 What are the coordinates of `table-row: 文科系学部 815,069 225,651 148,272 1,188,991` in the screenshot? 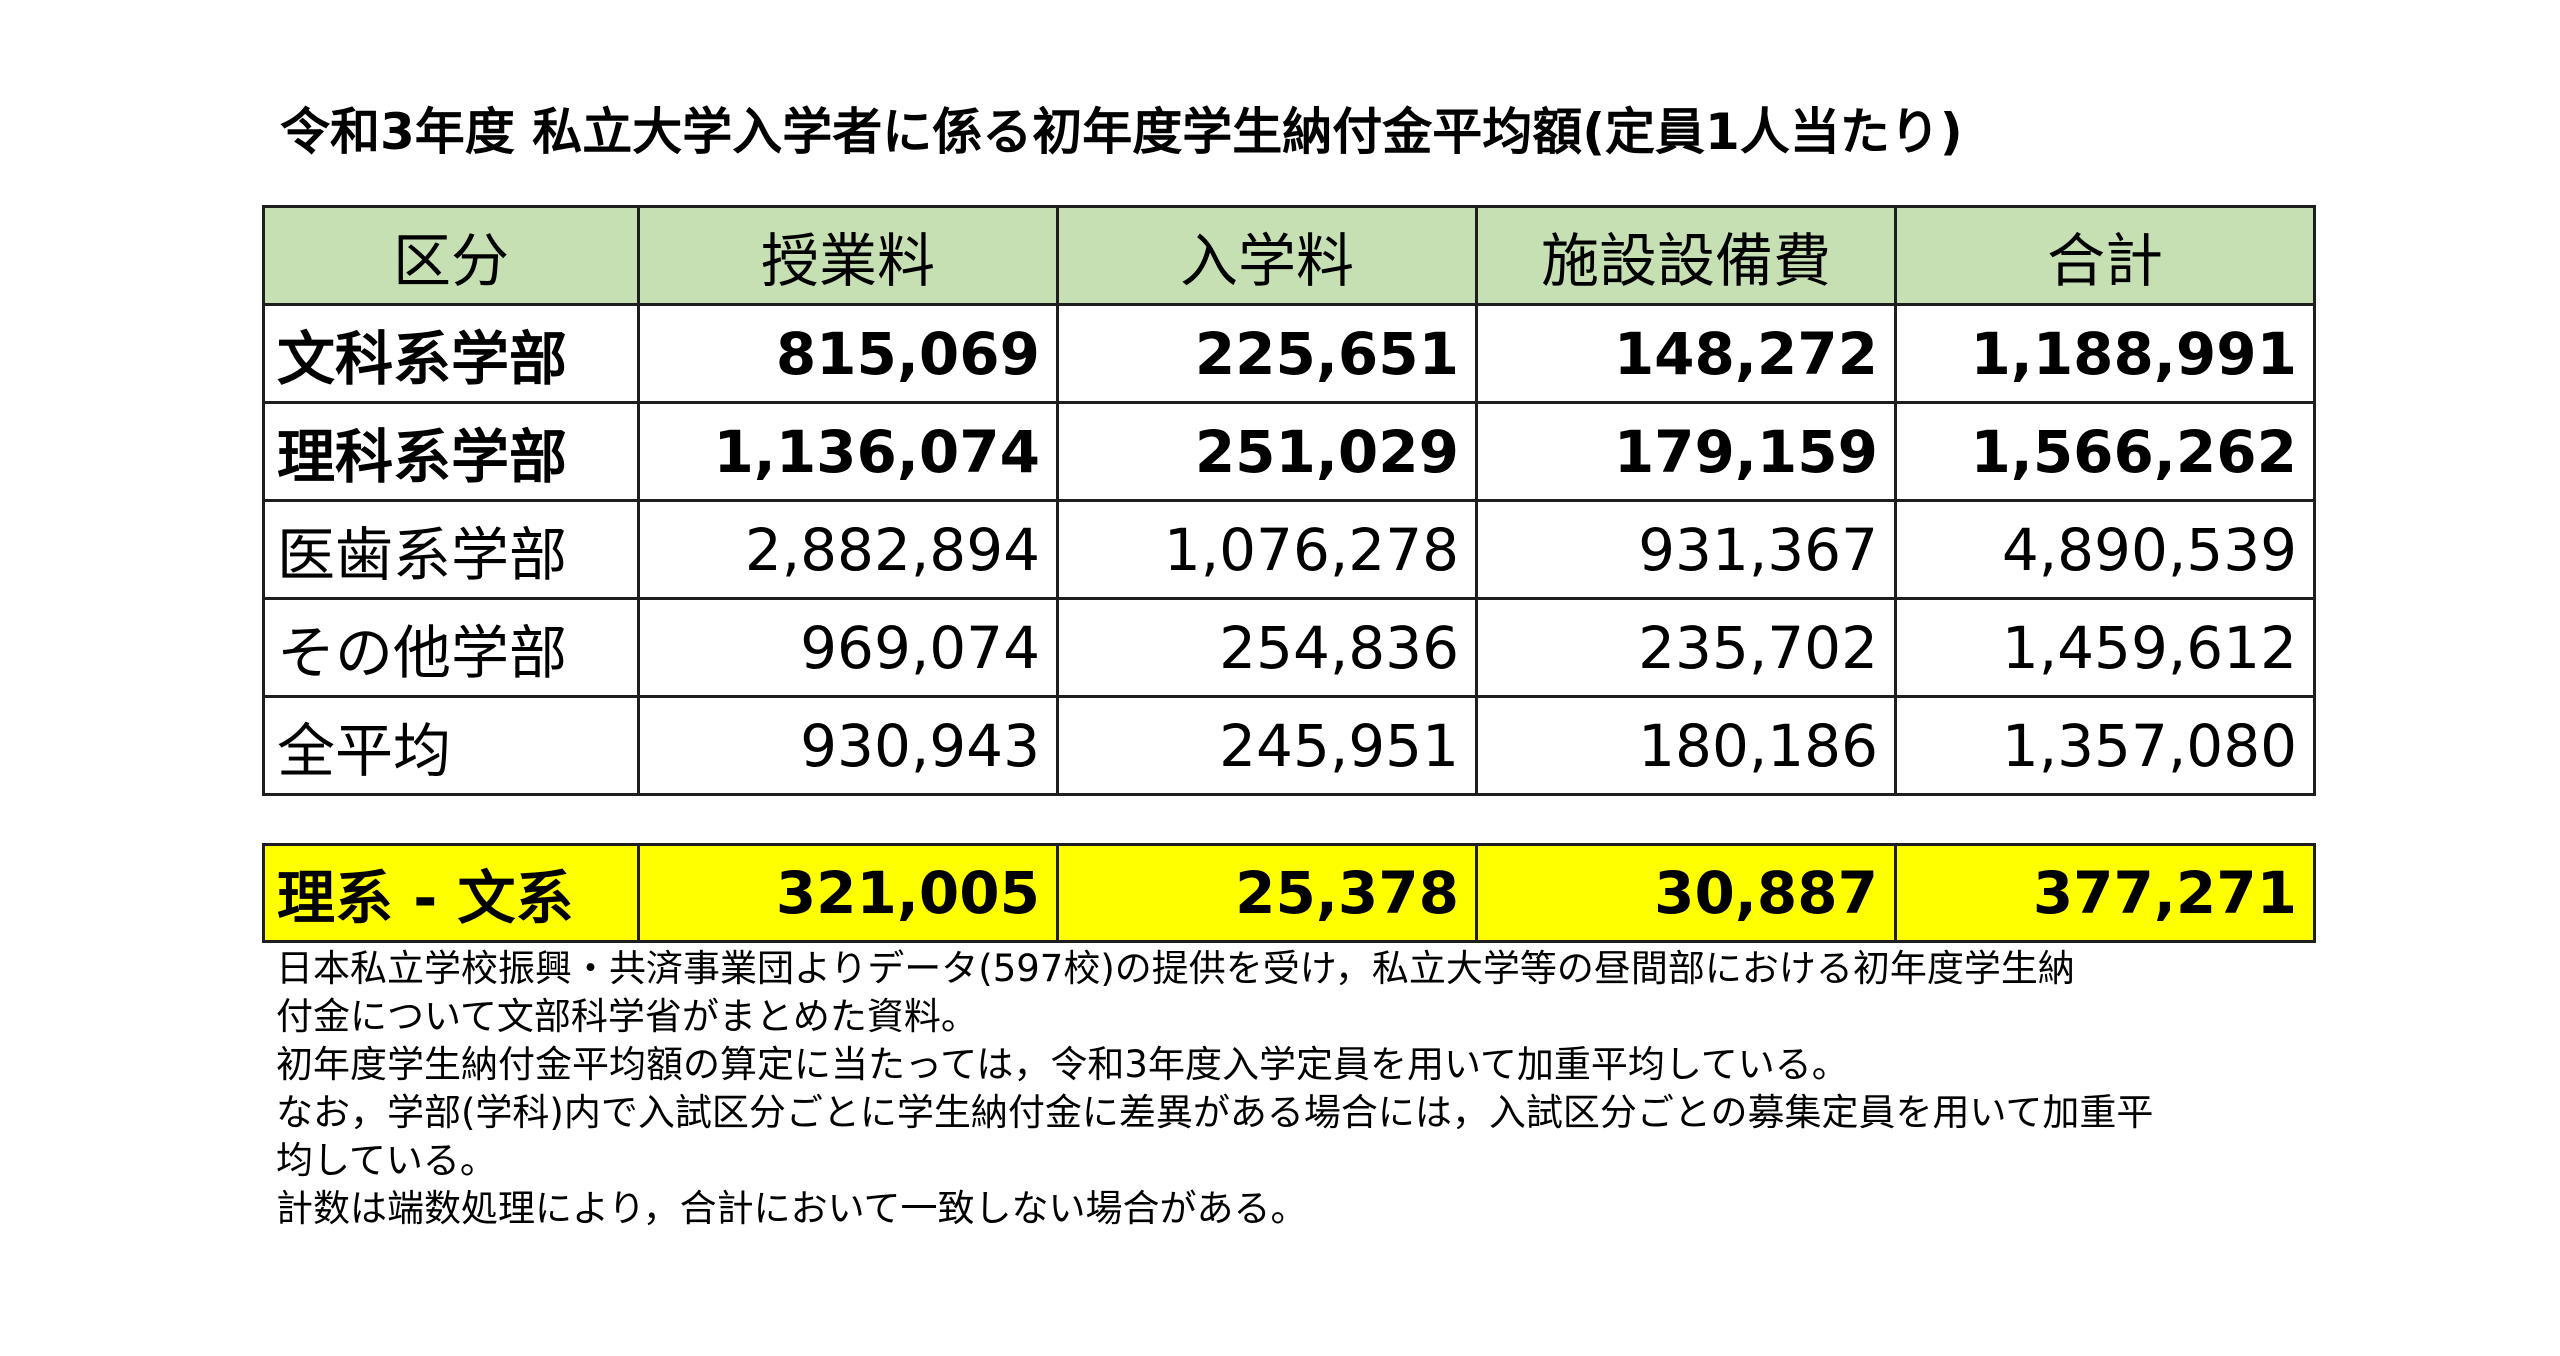 It's located at (1289, 353).